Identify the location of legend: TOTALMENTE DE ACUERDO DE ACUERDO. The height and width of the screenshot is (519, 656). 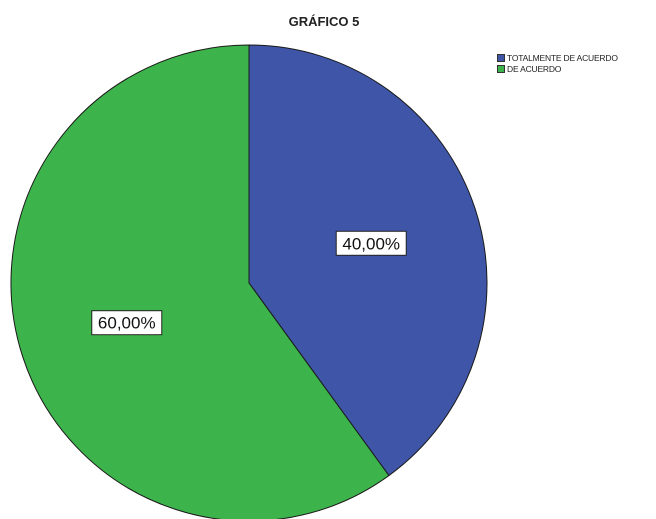
(557, 63).